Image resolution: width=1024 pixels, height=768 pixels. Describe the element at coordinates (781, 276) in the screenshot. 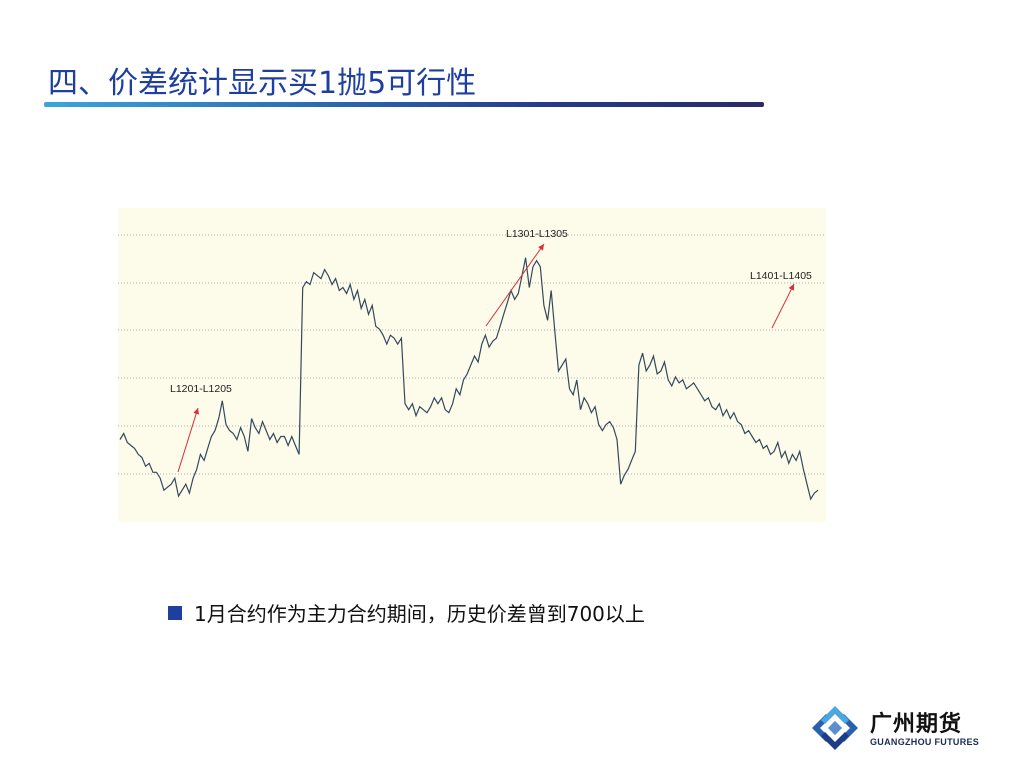

I see `annotation-label-2: L1401-L1405` at that location.